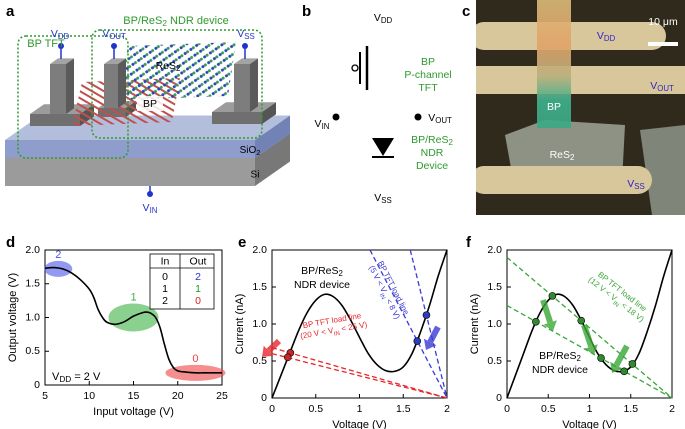 The image size is (685, 429). I want to click on annotation: VDD = 2 V, so click(76, 377).